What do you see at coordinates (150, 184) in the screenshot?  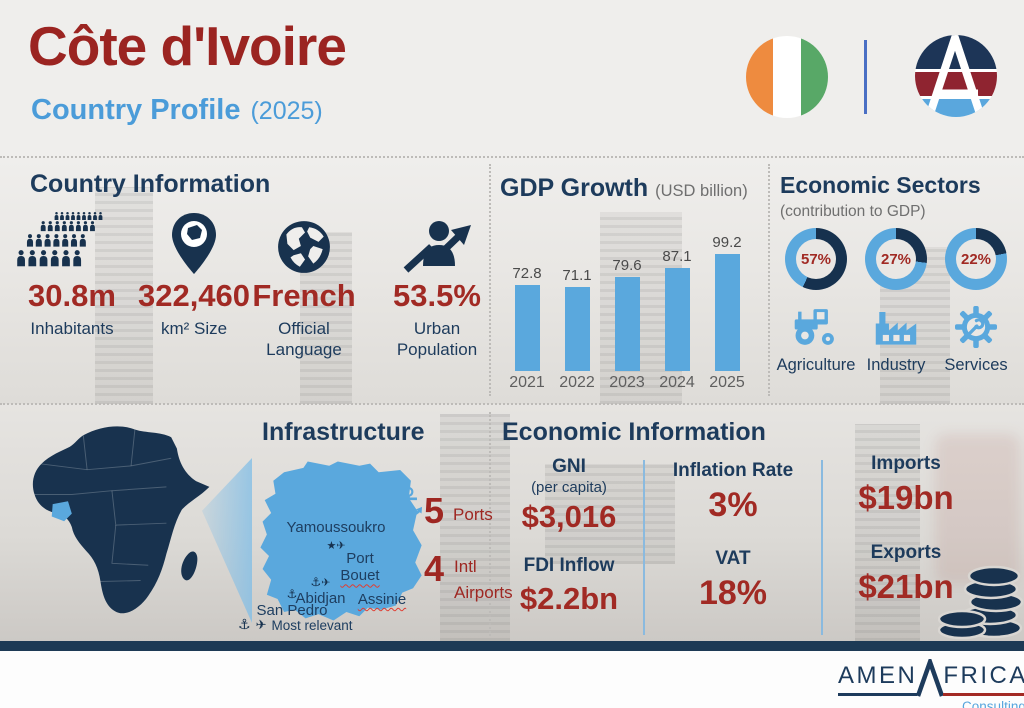 I see `country-information-title: Country Information` at bounding box center [150, 184].